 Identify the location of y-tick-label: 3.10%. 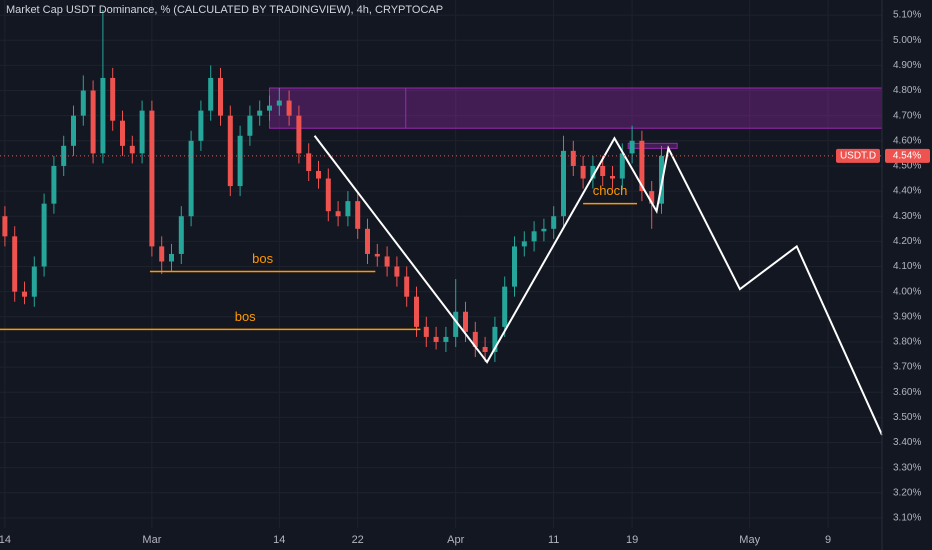
(907, 518).